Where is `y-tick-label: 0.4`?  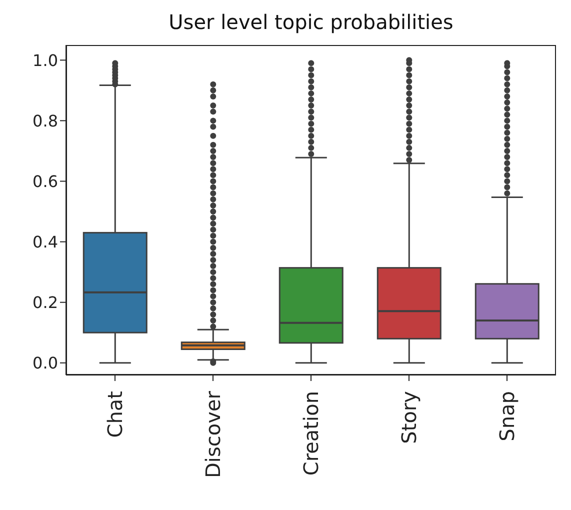 y-tick-label: 0.4 is located at coordinates (45, 242).